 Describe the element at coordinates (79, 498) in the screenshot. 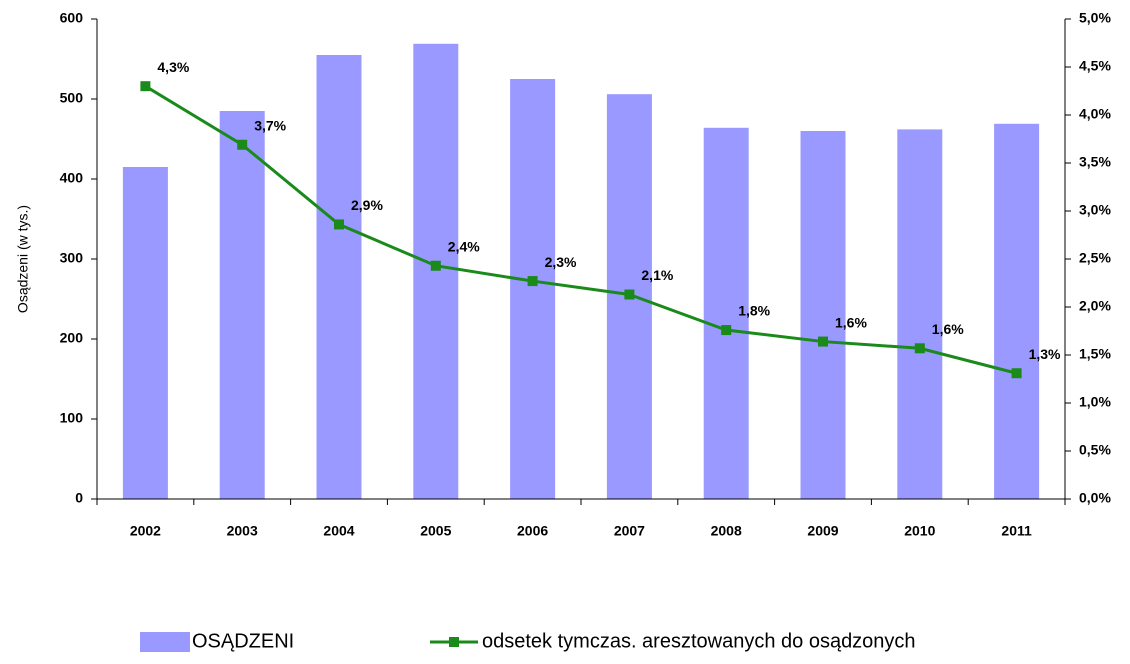

I see `y-tick-label: 0` at that location.